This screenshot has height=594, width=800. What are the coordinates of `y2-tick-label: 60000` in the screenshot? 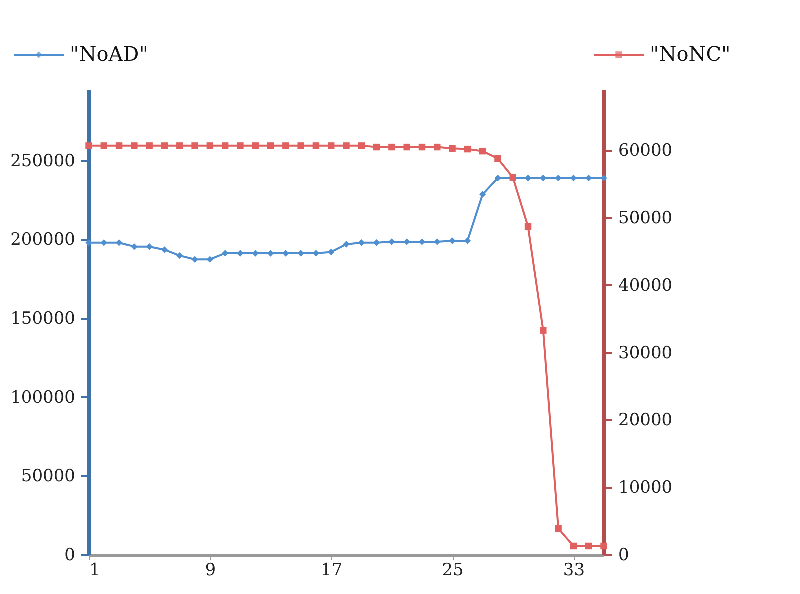 It's located at (645, 151).